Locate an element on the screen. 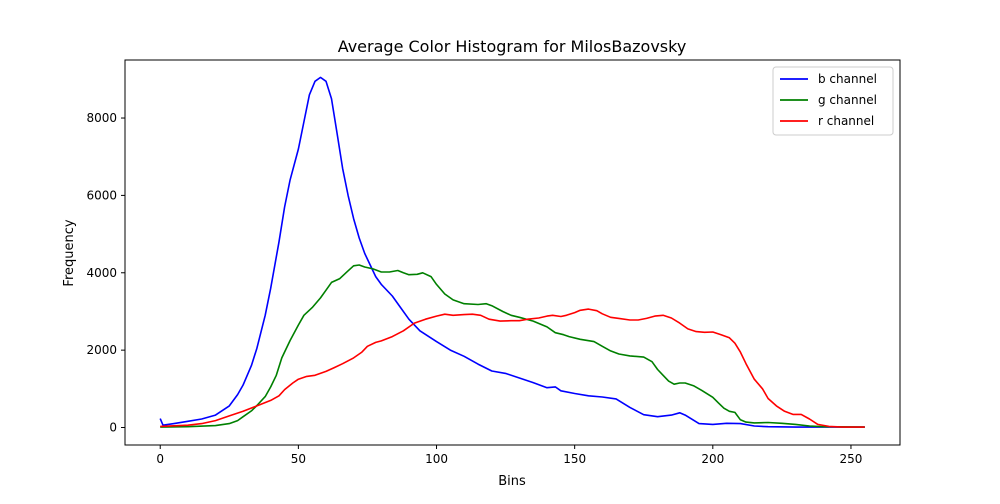  x-axis-ticks: 0 50 100 150 200 250 is located at coordinates (509, 455).